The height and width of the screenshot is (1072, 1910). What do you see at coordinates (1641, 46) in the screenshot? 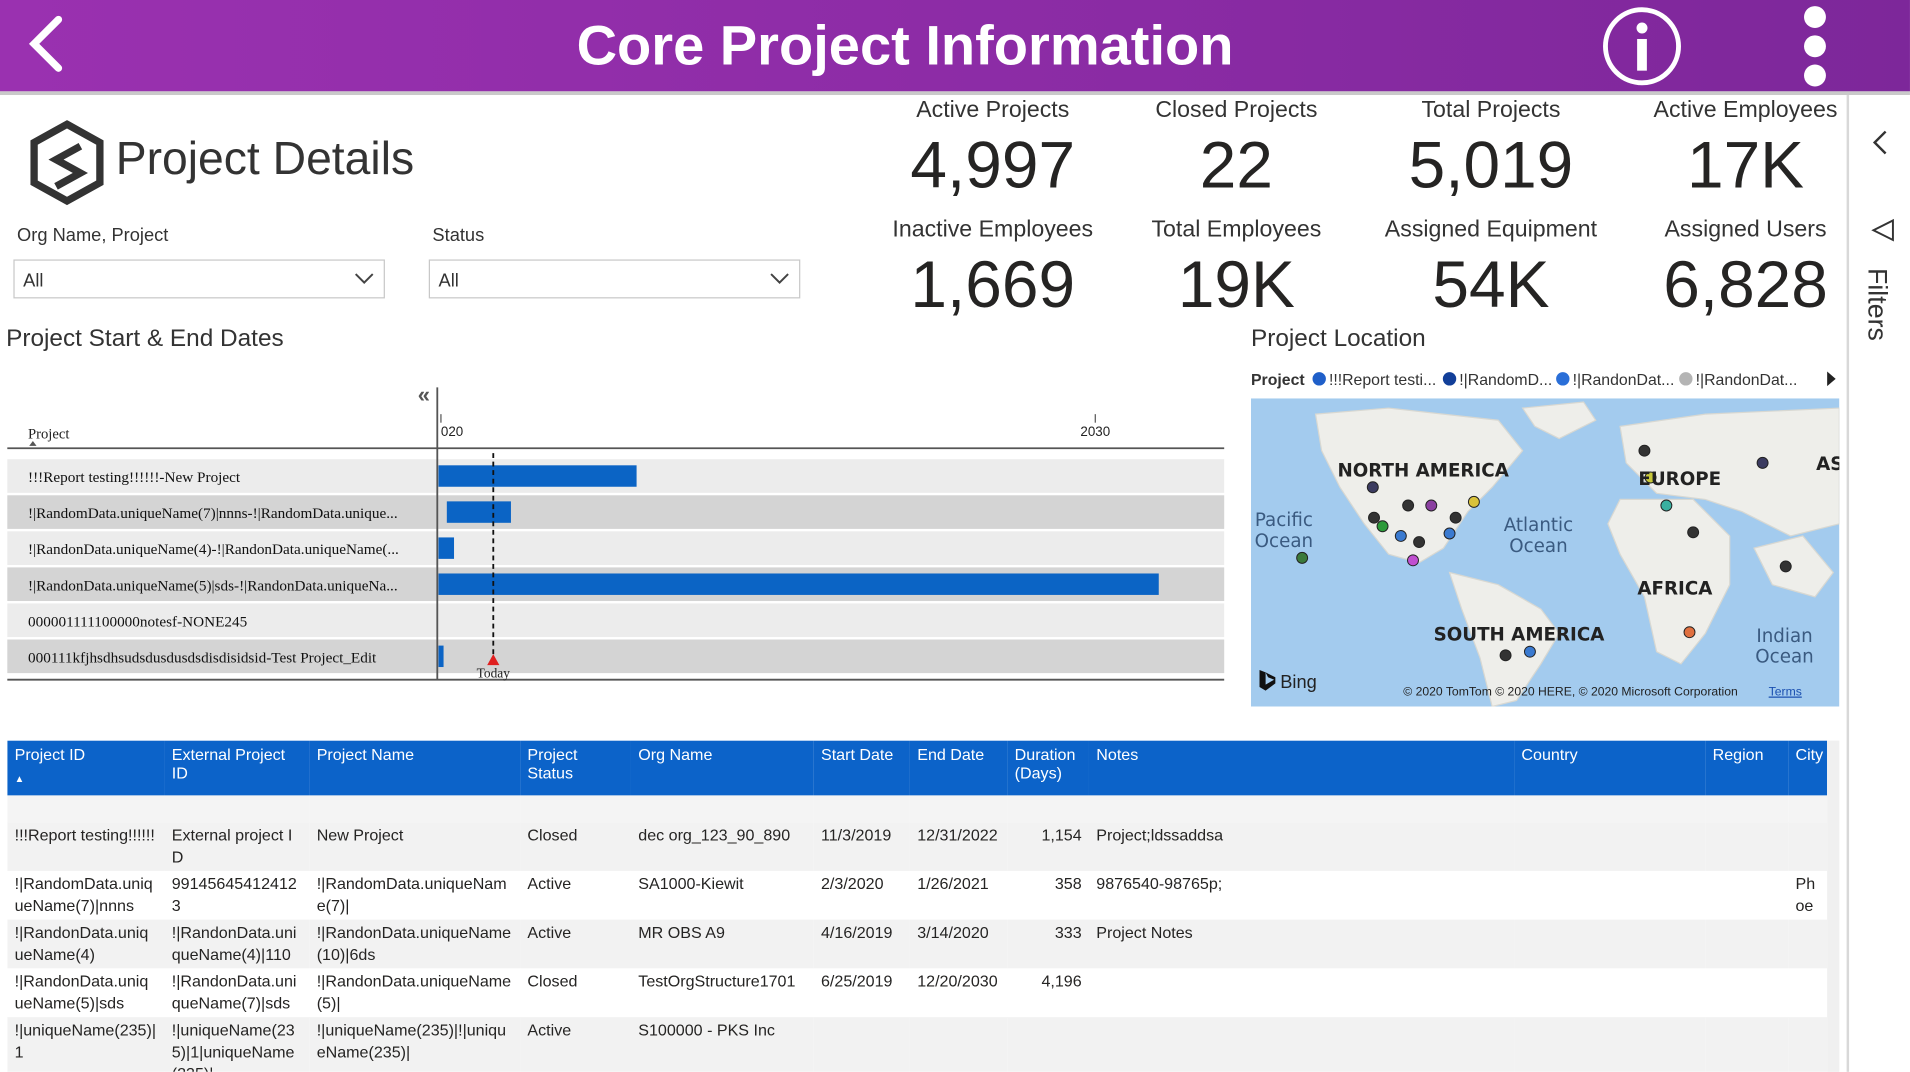
I see `info-button` at bounding box center [1641, 46].